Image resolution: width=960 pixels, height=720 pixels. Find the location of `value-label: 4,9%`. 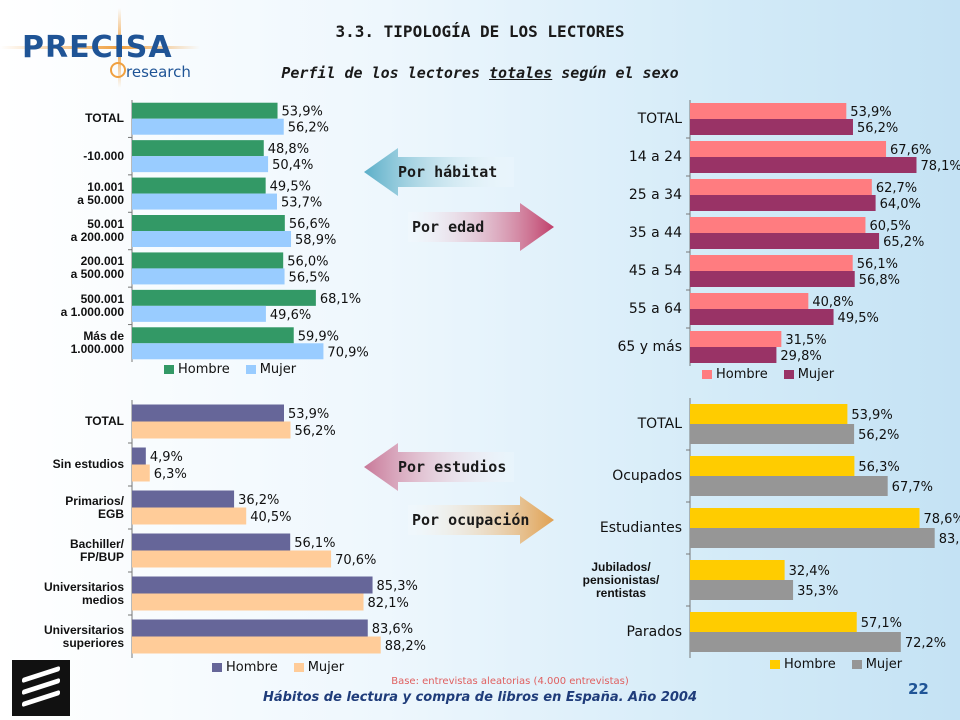

value-label: 4,9% is located at coordinates (166, 457).